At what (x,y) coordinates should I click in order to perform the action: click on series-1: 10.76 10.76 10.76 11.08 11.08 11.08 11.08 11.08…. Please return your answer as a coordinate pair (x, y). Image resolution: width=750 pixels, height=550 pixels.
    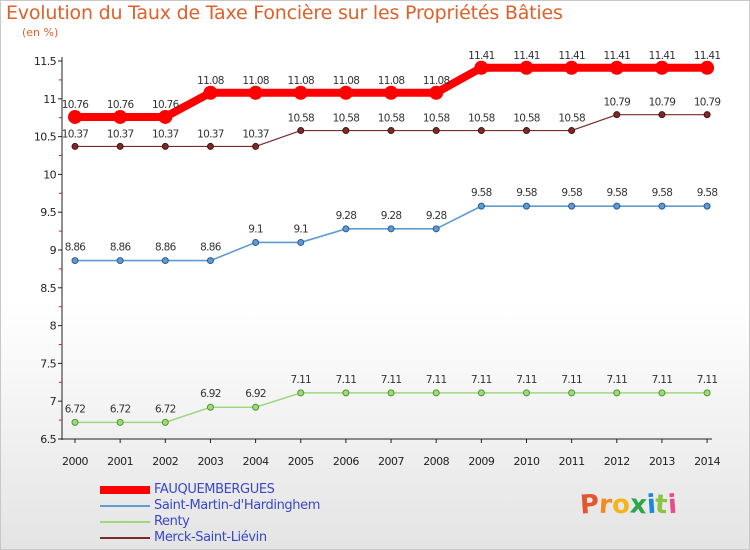
    Looking at the image, I should click on (391, 87).